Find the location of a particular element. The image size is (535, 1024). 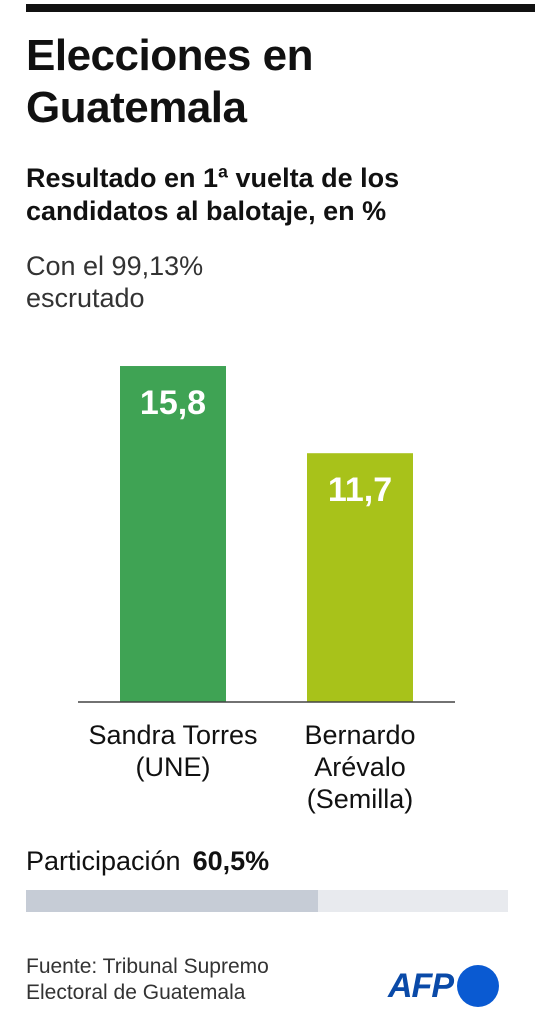

afp-logo-dot is located at coordinates (478, 986).